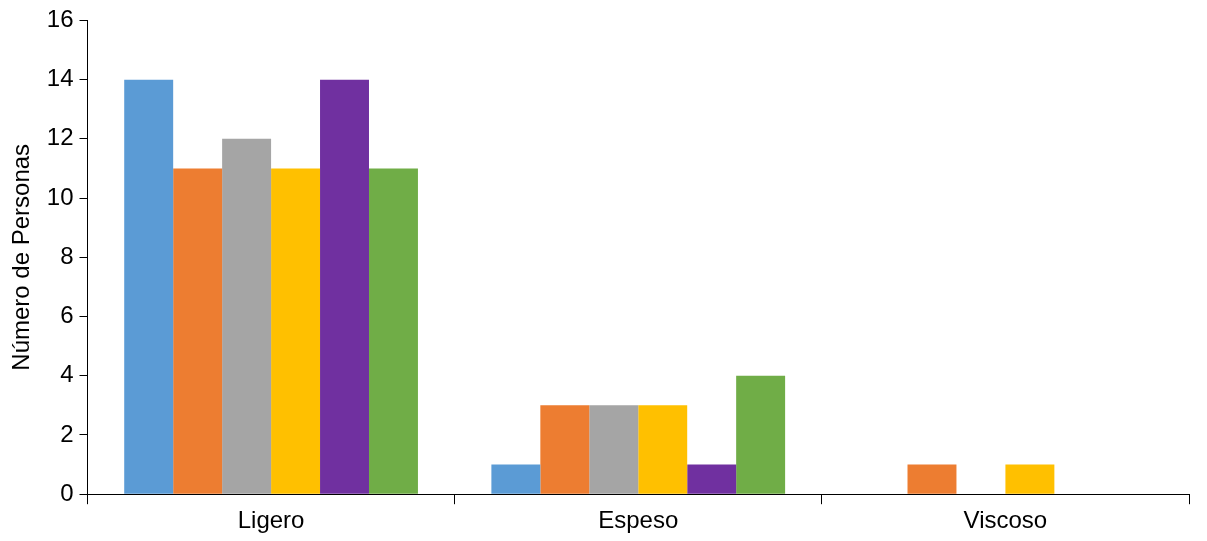 Image resolution: width=1207 pixels, height=541 pixels. What do you see at coordinates (67, 315) in the screenshot?
I see `y-tick-label: 6` at bounding box center [67, 315].